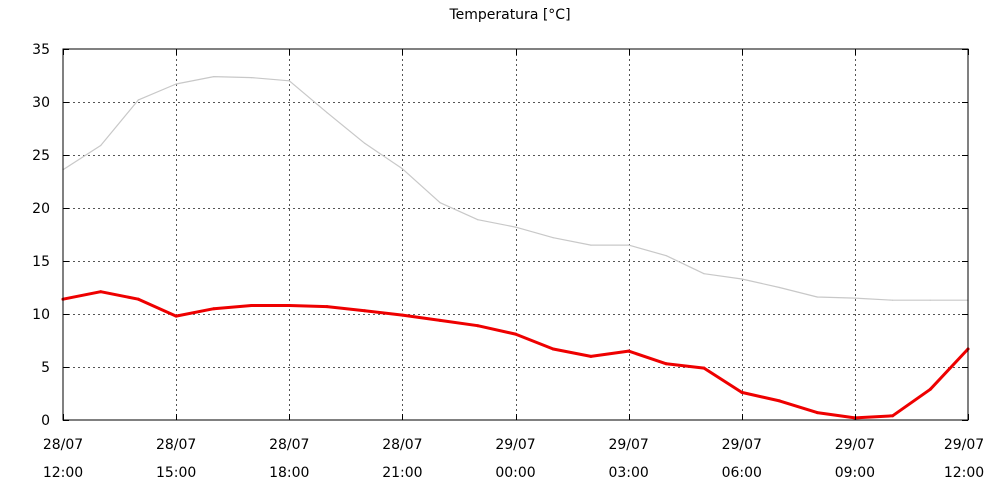 This screenshot has width=996, height=499. I want to click on x-tick-time-2: 18:00, so click(289, 473).